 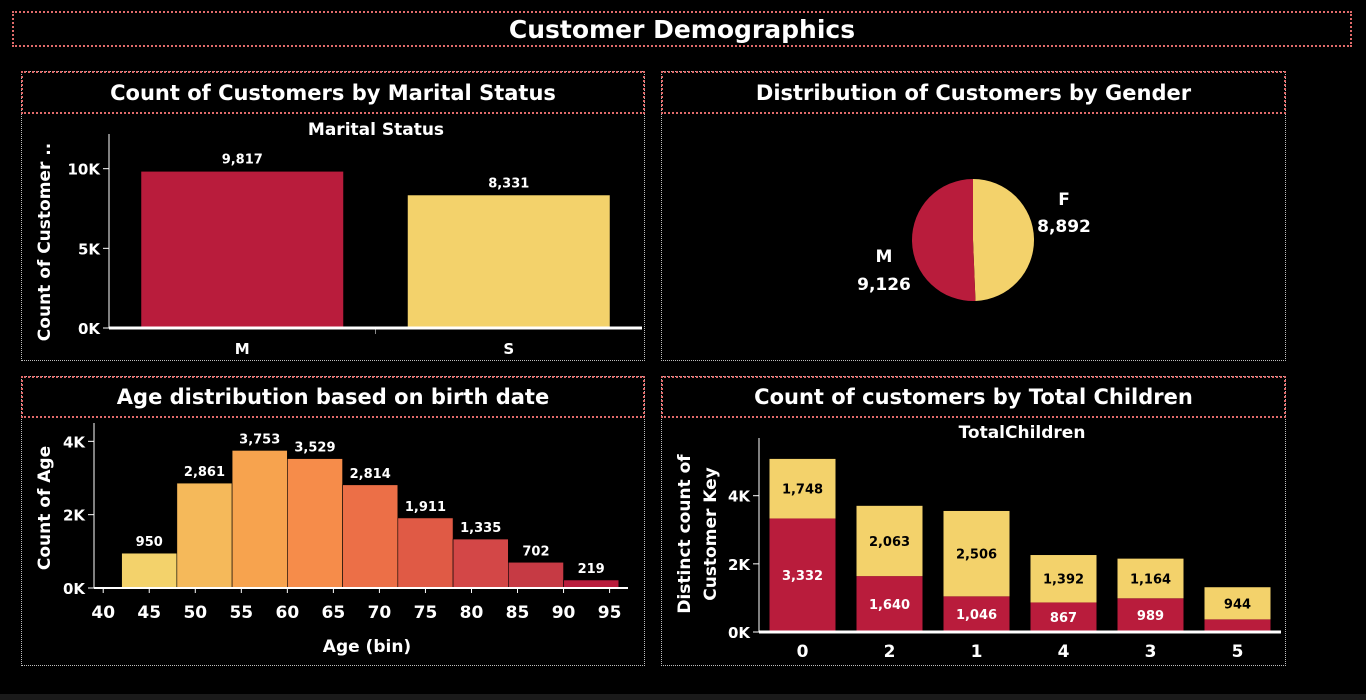 What do you see at coordinates (45, 508) in the screenshot?
I see `age-y-axis-label: Count of Age` at bounding box center [45, 508].